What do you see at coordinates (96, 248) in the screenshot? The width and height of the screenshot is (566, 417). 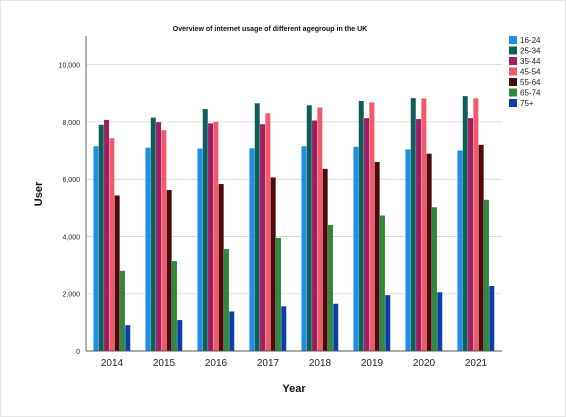 I see `bar-16-24-2014` at bounding box center [96, 248].